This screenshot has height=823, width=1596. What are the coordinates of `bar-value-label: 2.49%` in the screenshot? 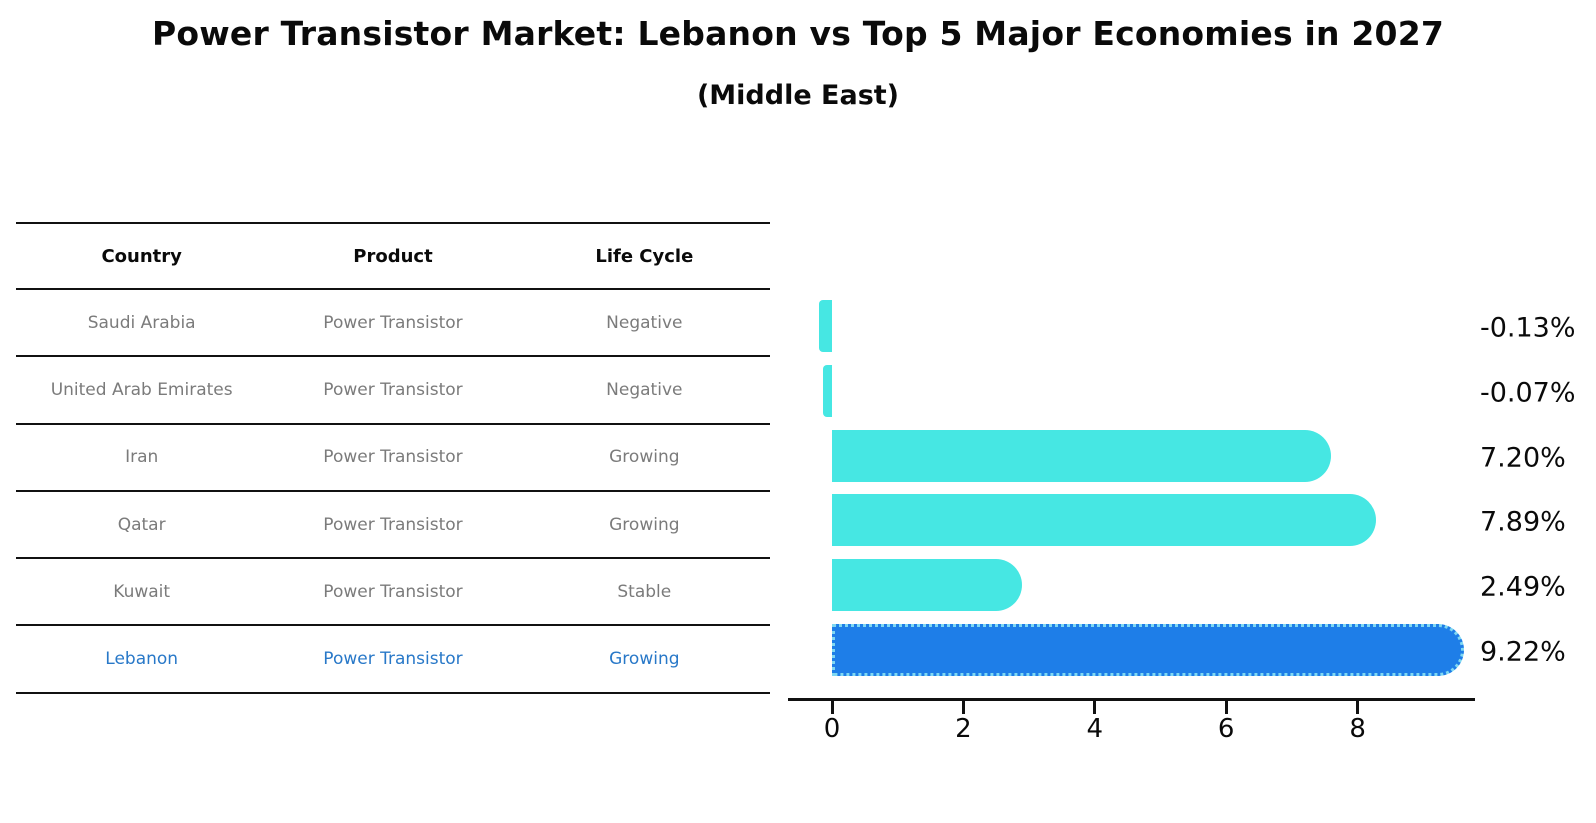 It's located at (1523, 587).